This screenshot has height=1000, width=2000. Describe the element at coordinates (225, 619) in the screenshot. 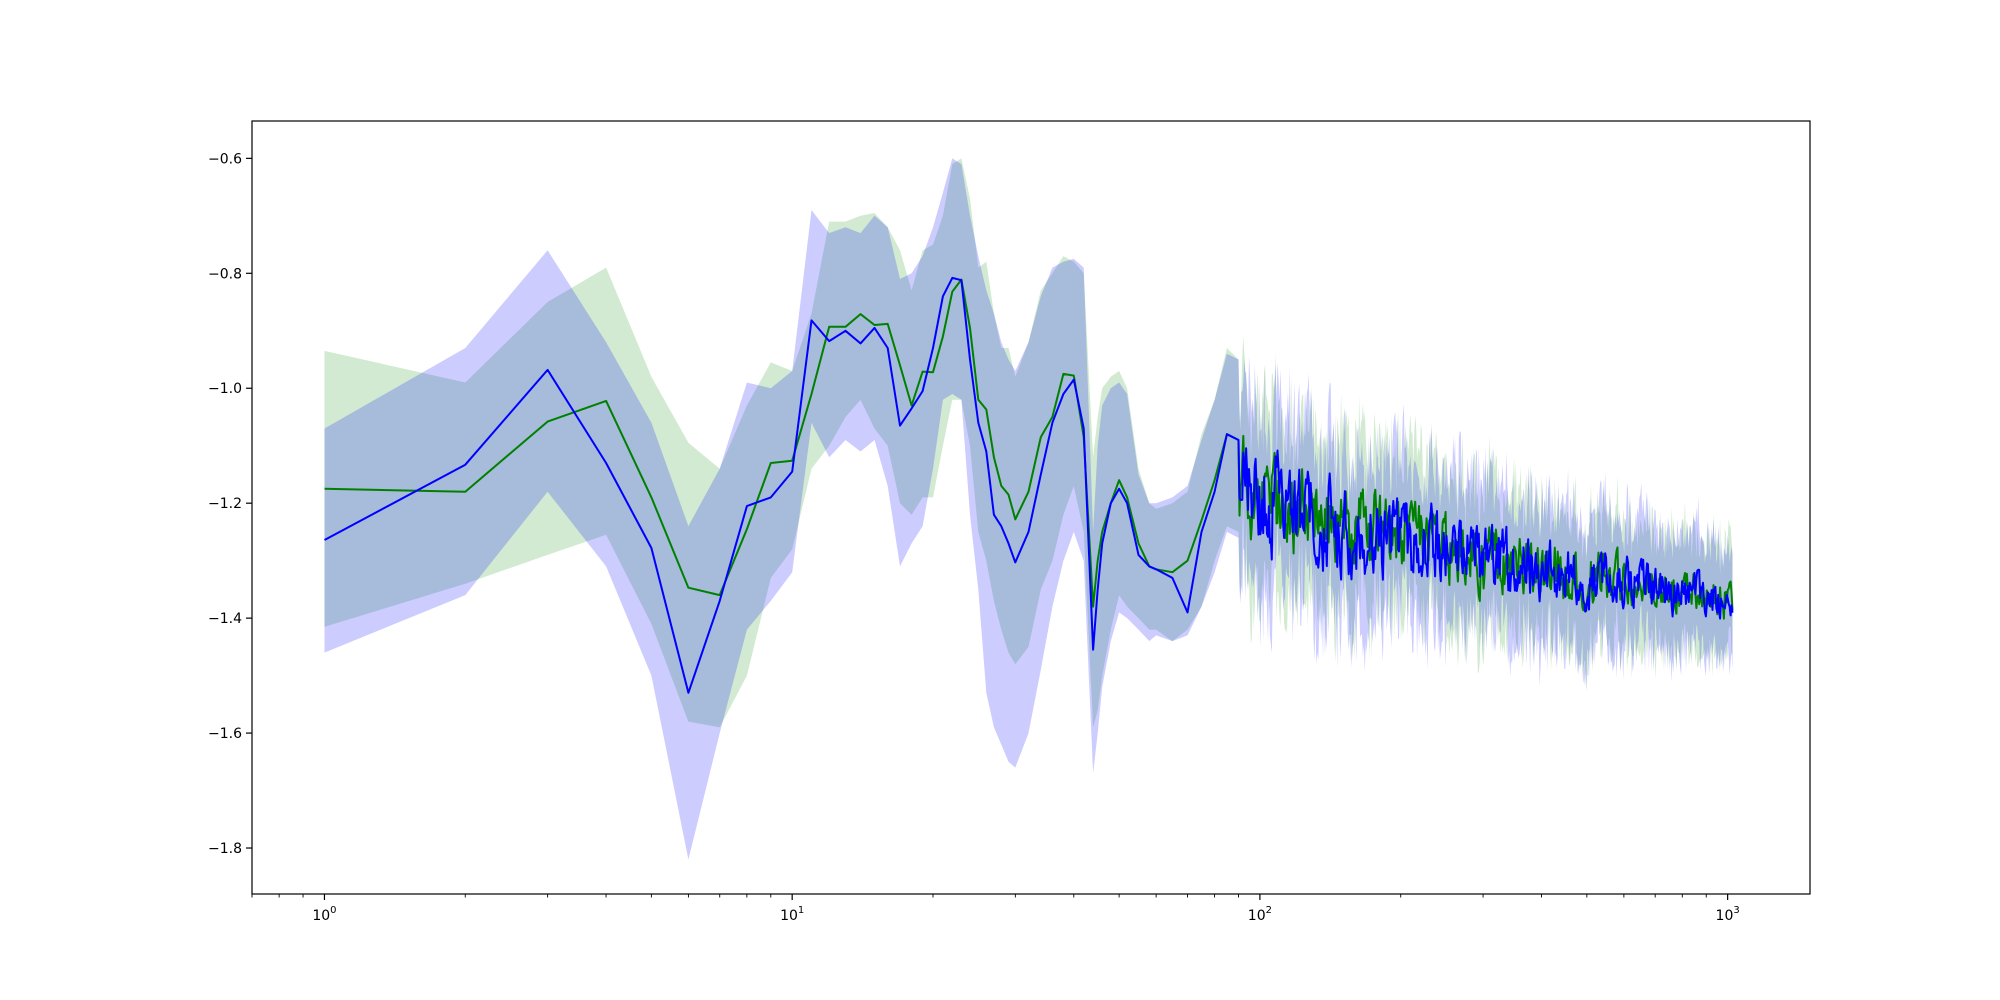

I see `y-tick-label: −1.4` at that location.